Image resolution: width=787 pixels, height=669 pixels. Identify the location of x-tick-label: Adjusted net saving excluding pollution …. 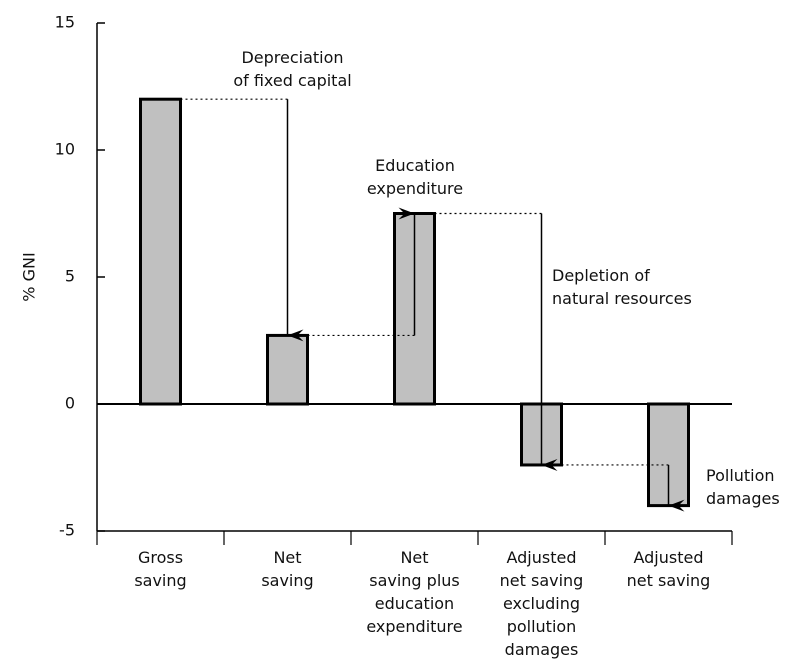
(541, 603).